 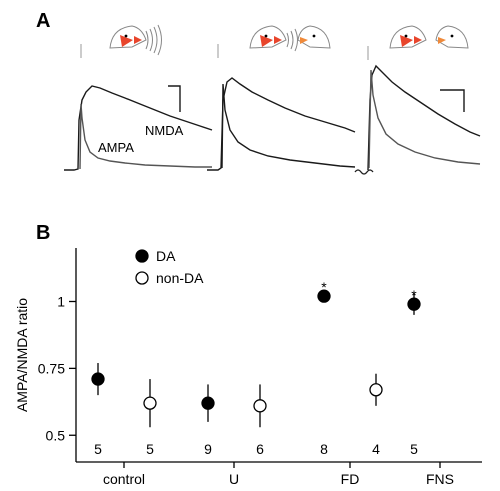 I want to click on n-label: 9, so click(x=208, y=449).